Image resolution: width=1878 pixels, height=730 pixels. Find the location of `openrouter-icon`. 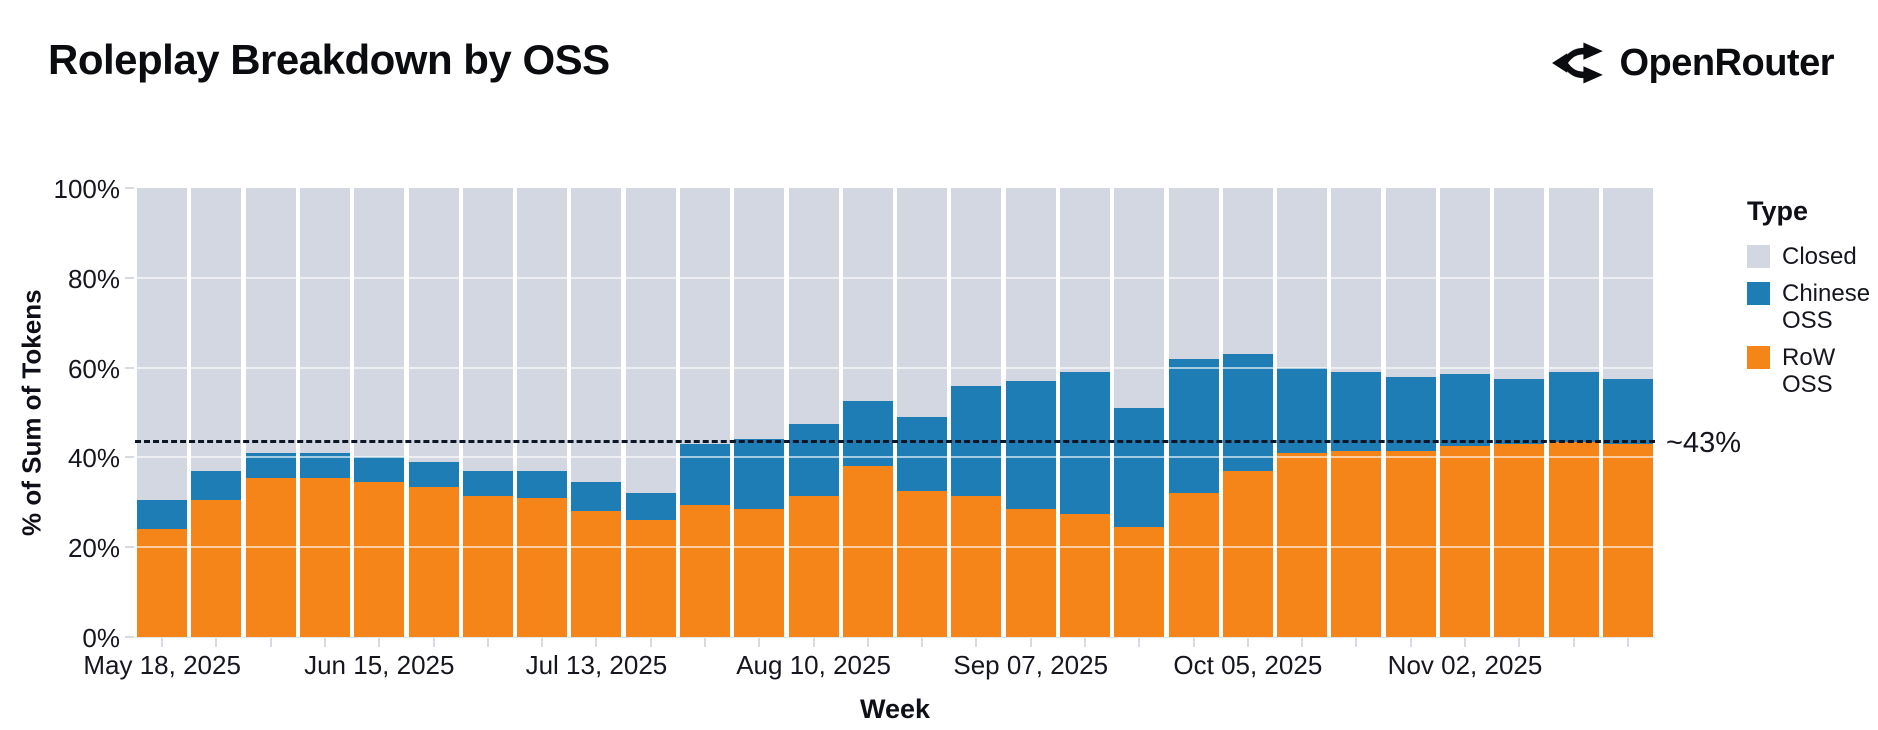

openrouter-icon is located at coordinates (1578, 63).